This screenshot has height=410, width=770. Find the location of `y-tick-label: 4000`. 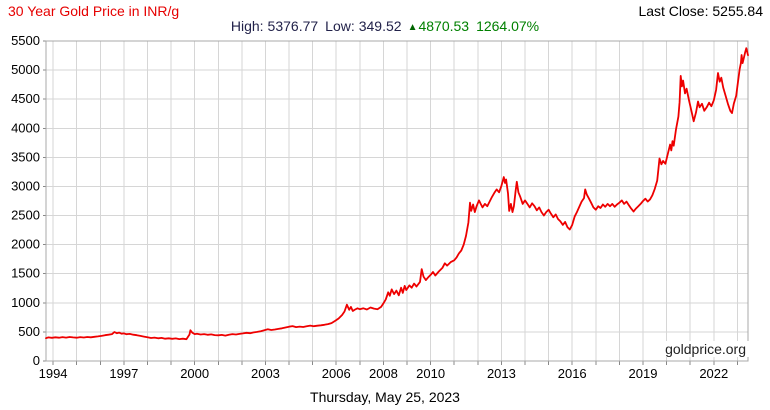

y-tick-label: 4000 is located at coordinates (25, 127).